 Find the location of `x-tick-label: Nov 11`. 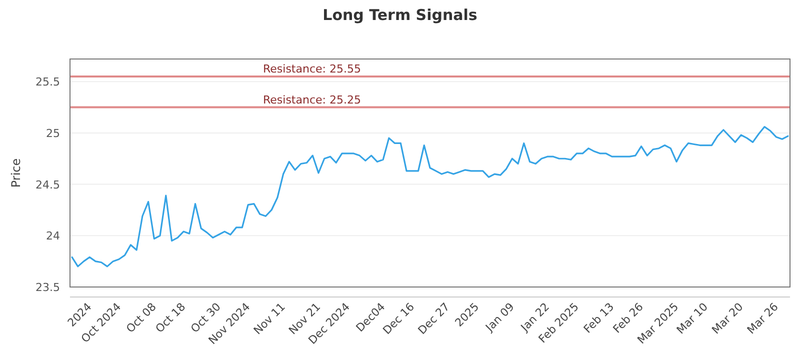

x-tick-label: Nov 11 is located at coordinates (269, 319).